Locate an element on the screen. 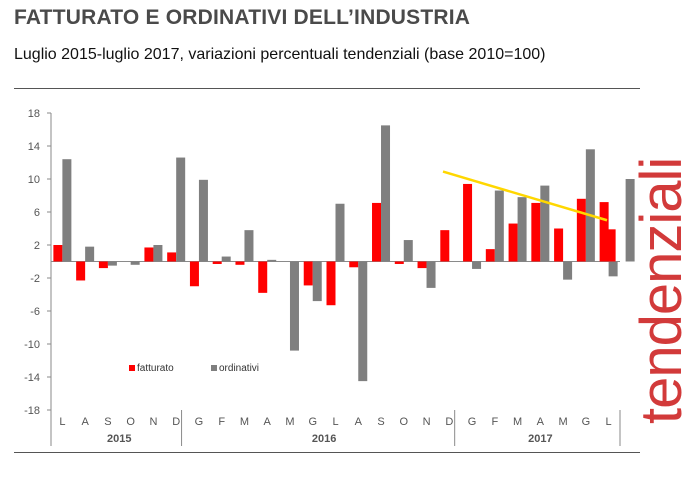 The height and width of the screenshot is (489, 700). y-tick-label: -2 is located at coordinates (35, 279).